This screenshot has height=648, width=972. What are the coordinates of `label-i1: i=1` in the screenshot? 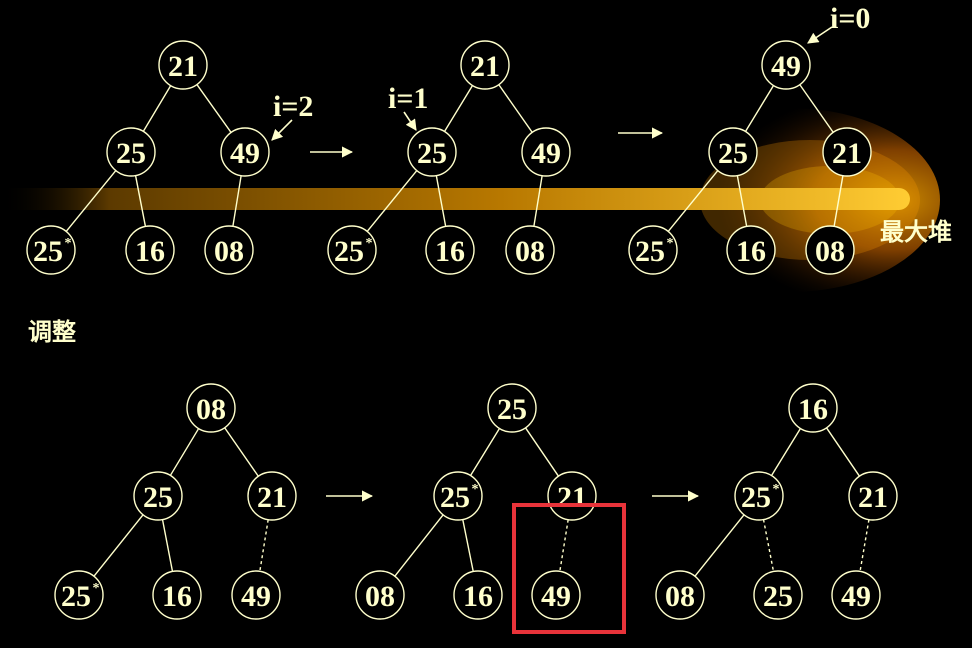 It's located at (408, 98).